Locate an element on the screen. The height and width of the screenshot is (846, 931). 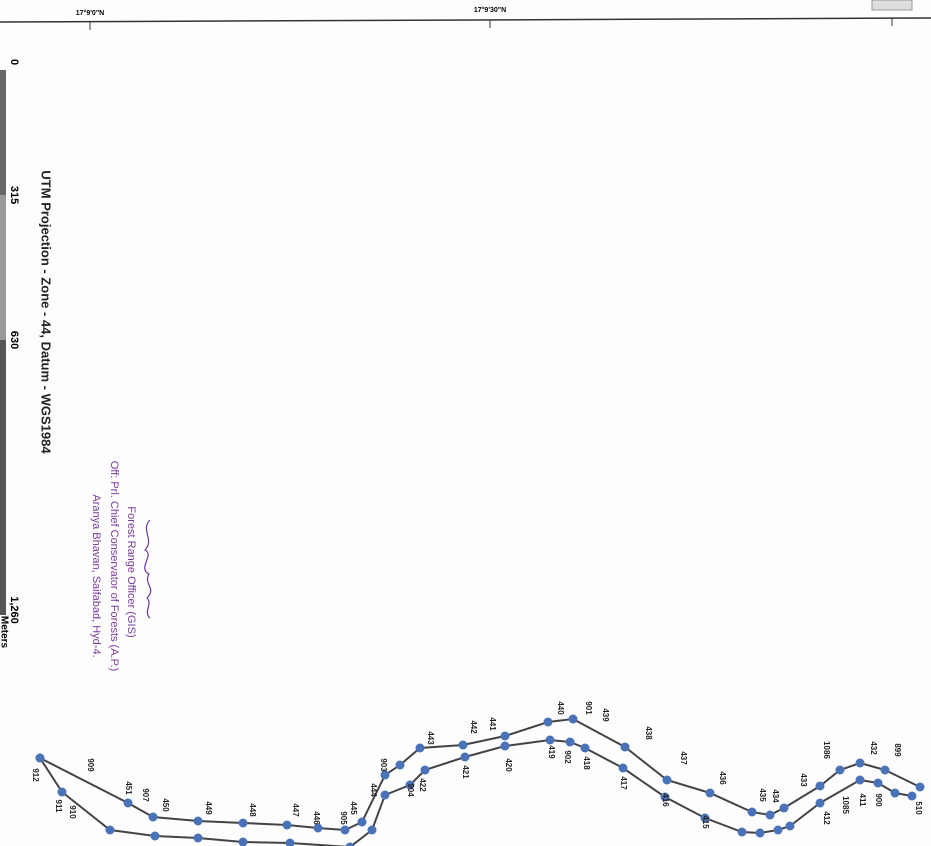
graticule-label: 17°9'30"N is located at coordinates (490, 10).